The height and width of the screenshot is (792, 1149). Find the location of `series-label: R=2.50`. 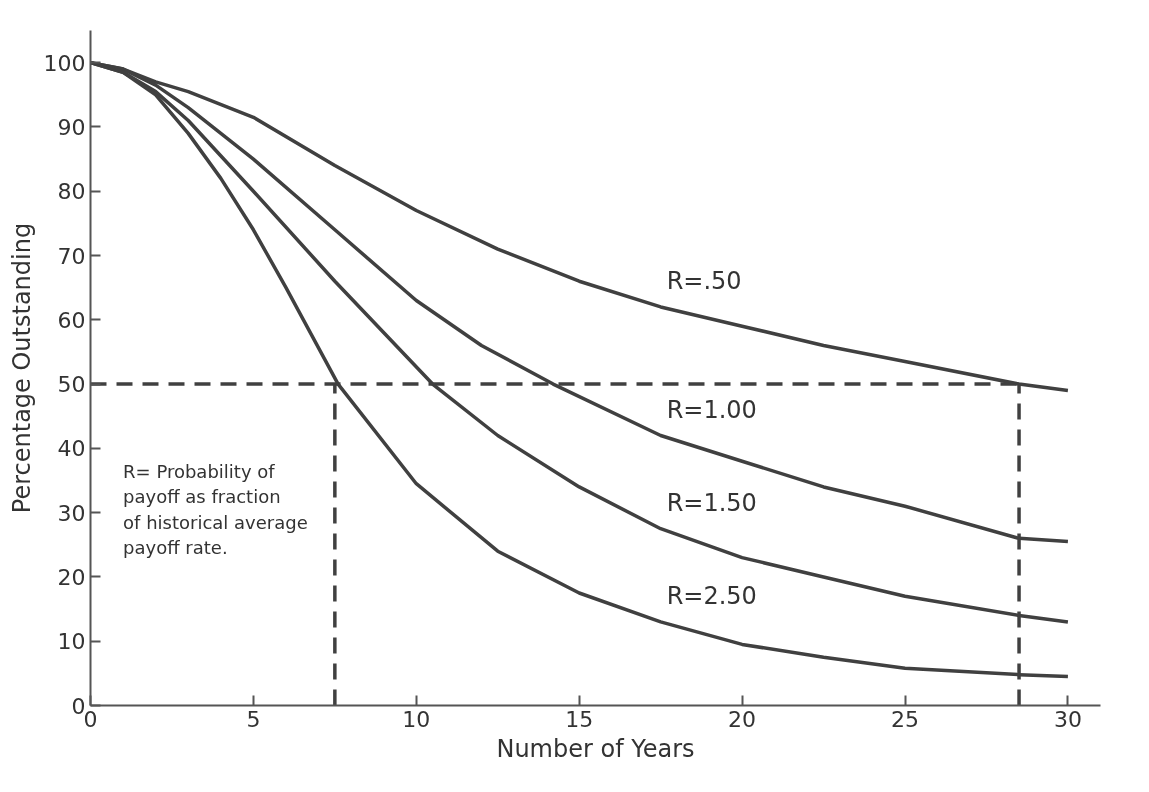

series-label: R=2.50 is located at coordinates (711, 595).